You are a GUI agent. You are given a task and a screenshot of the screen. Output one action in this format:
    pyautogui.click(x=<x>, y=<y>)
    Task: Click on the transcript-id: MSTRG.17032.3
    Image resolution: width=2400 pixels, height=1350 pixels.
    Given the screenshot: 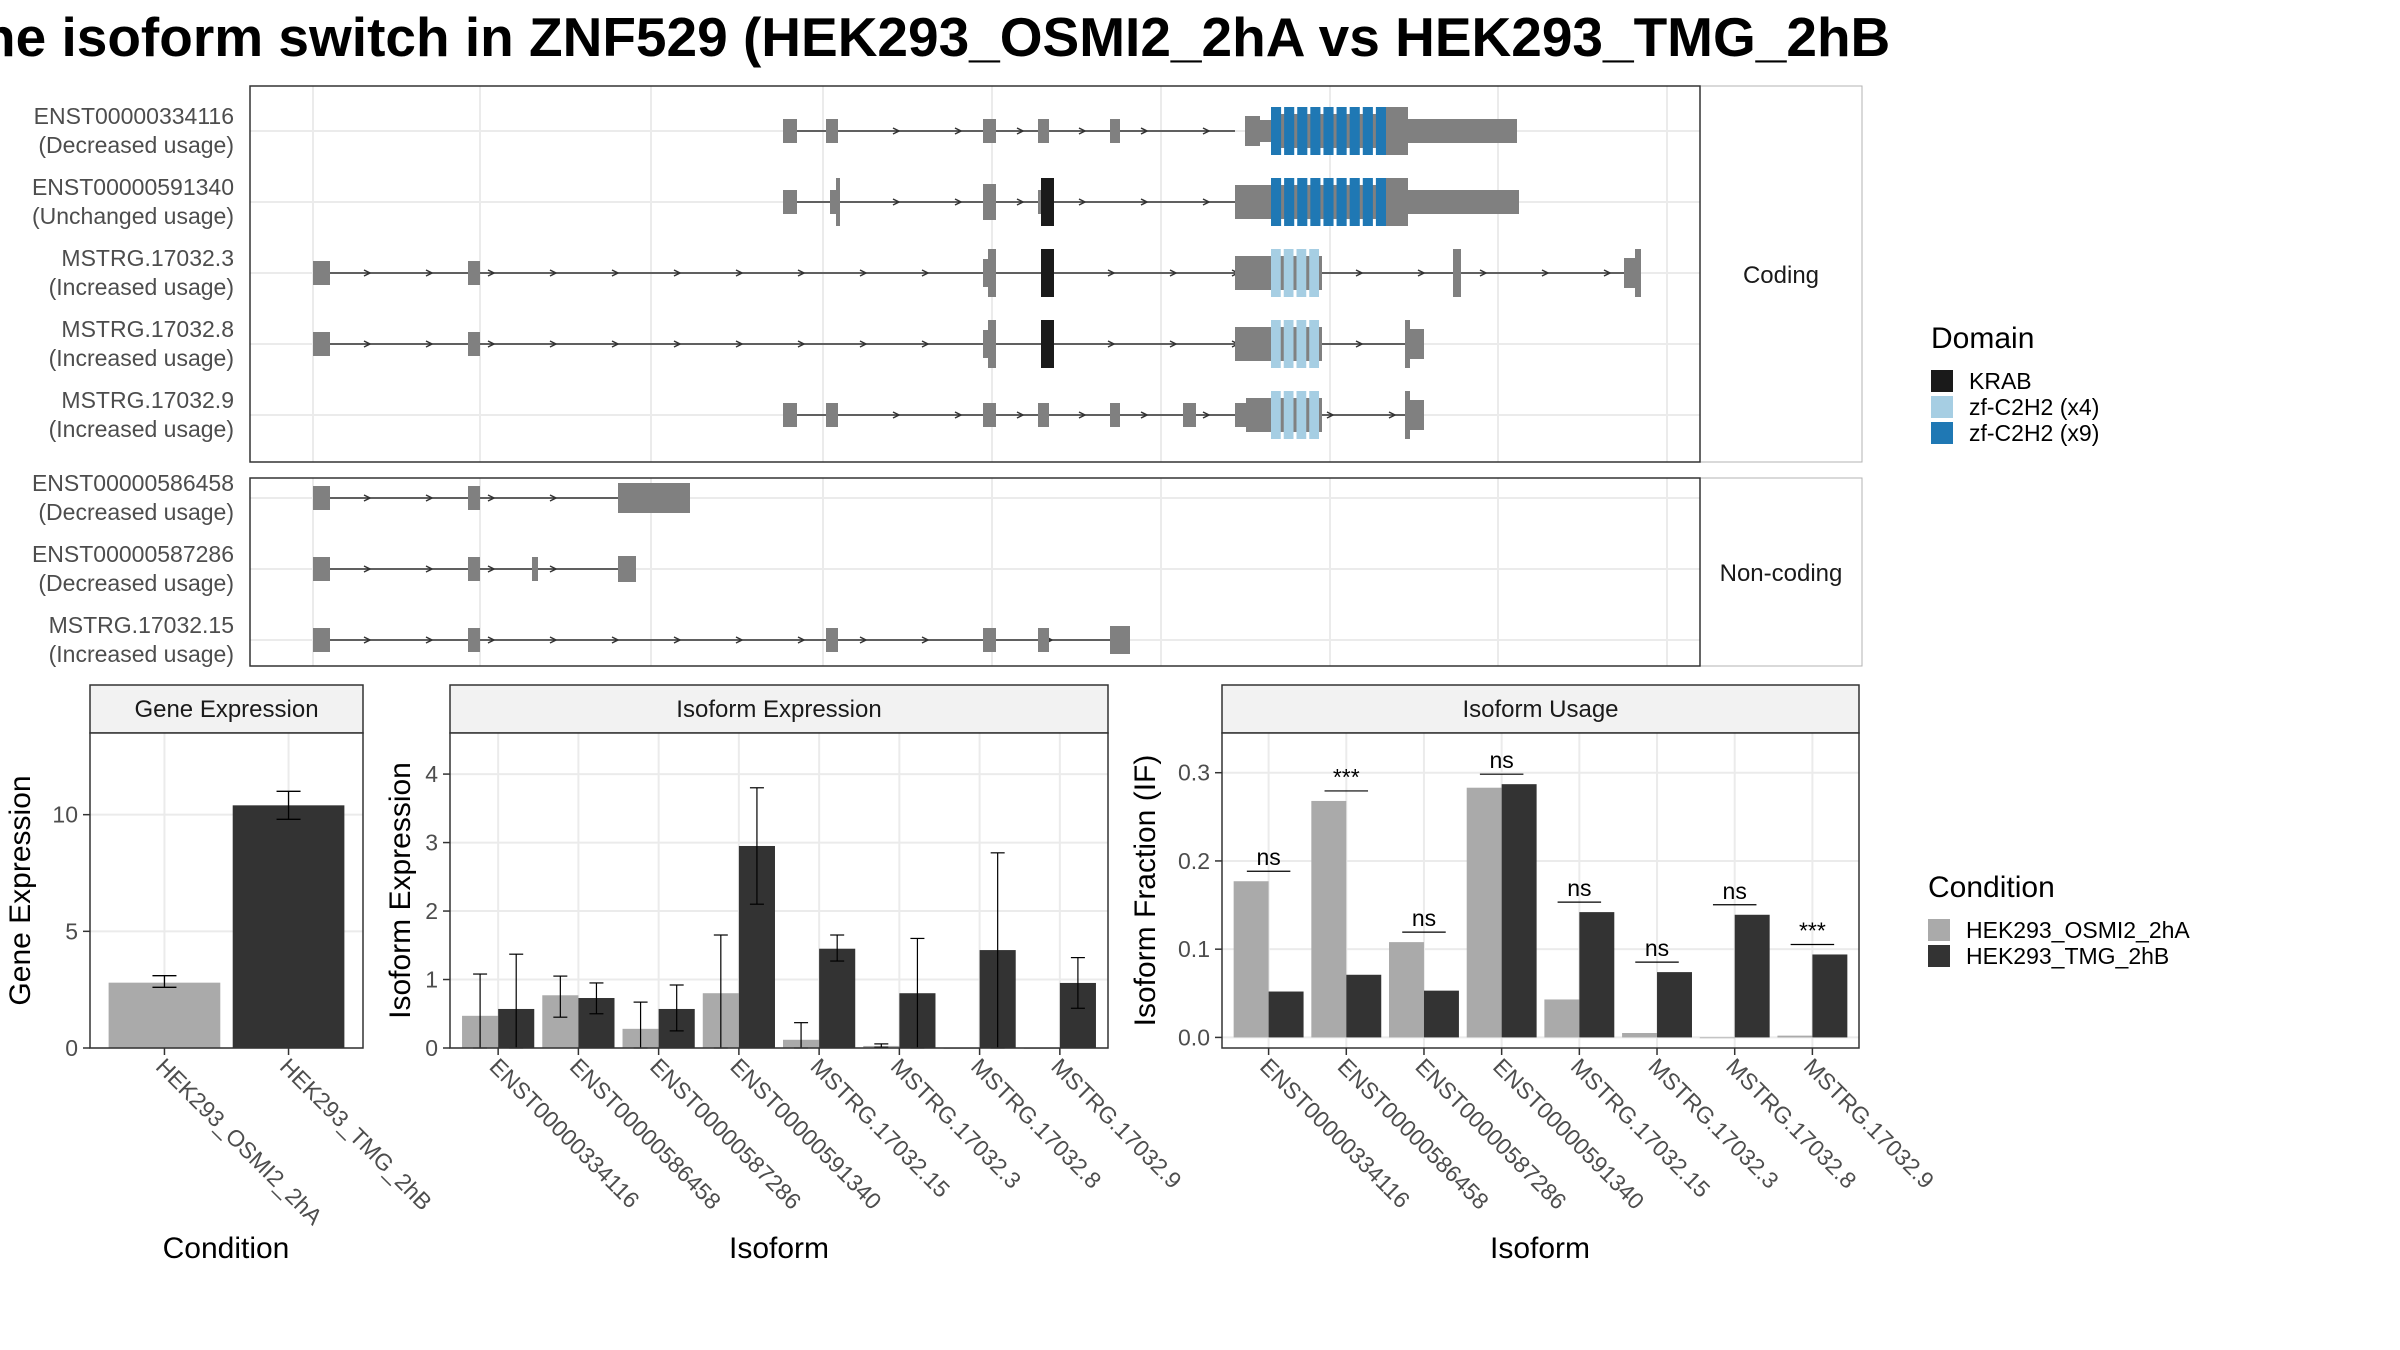 What is the action you would take?
    pyautogui.click(x=147, y=258)
    